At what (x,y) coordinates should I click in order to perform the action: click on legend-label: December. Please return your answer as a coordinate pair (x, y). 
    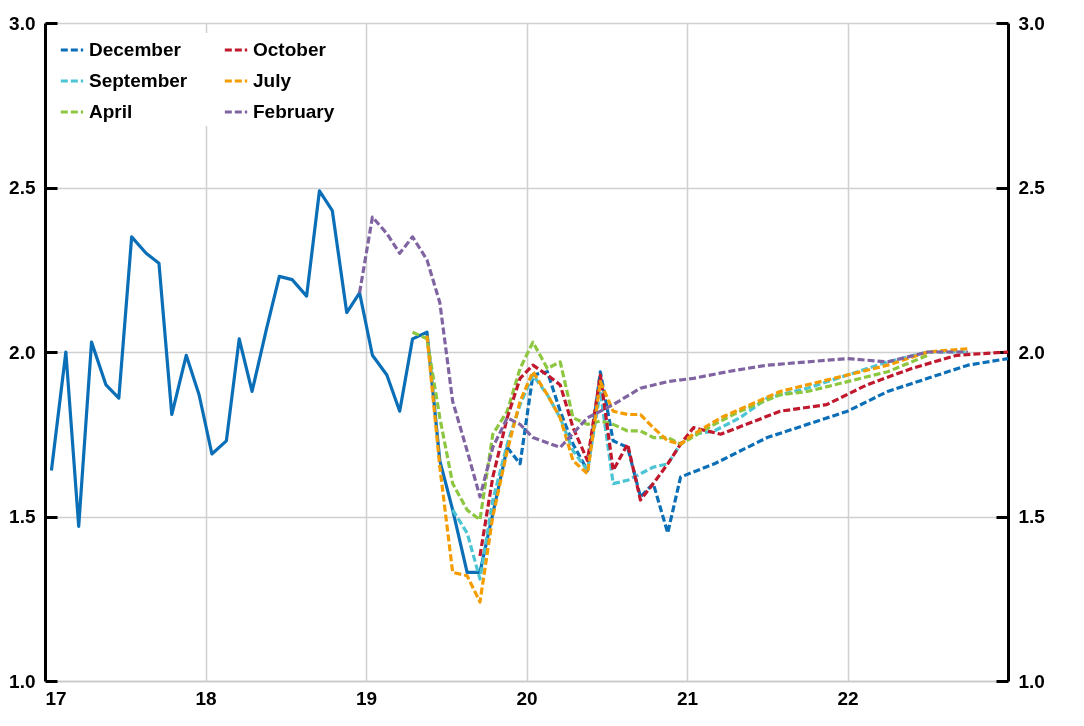
    Looking at the image, I should click on (135, 49).